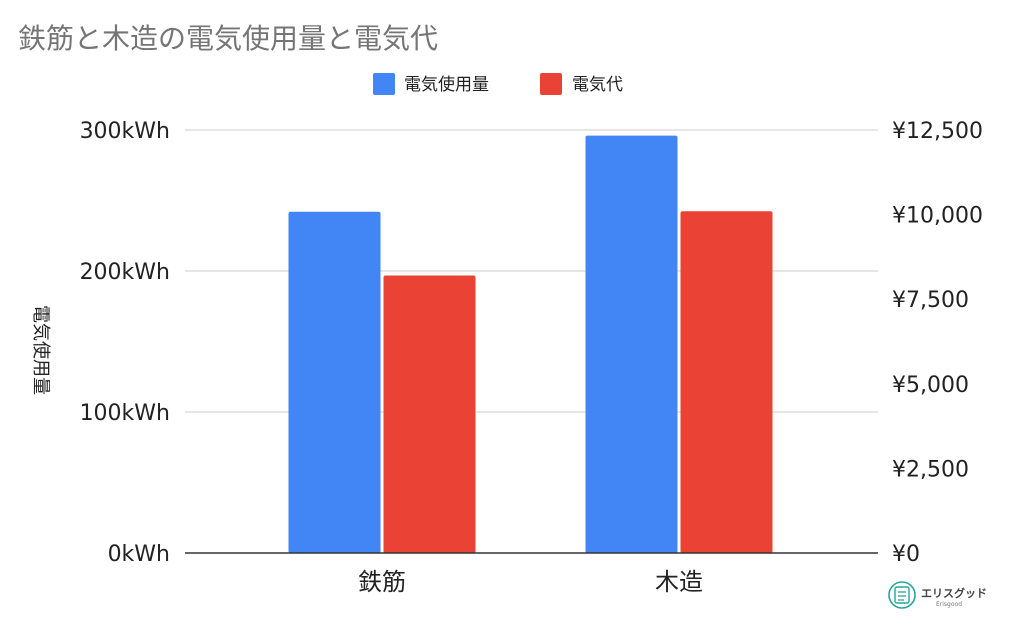  What do you see at coordinates (930, 385) in the screenshot?
I see `right-tick-label: ¥5,000` at bounding box center [930, 385].